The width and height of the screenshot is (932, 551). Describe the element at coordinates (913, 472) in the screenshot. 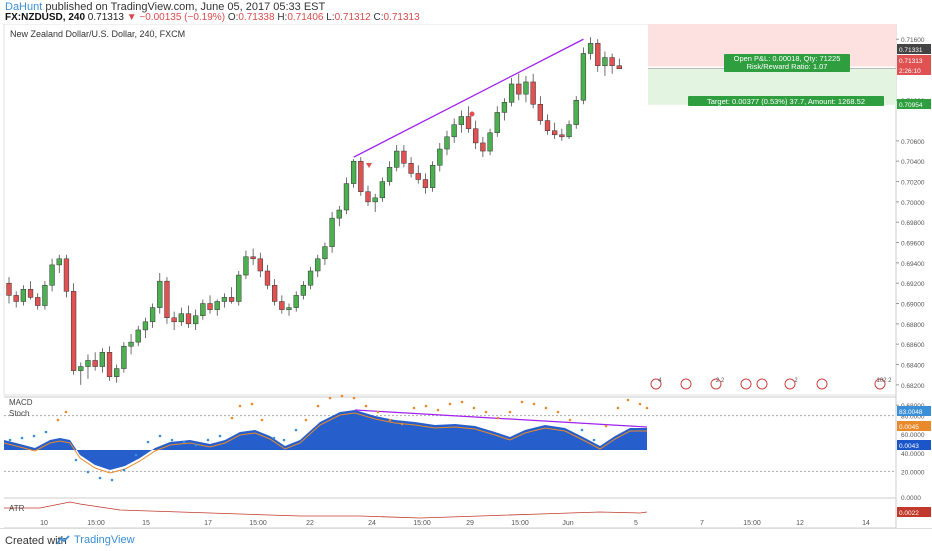

I see `osc-tick-label: 20.0000` at that location.